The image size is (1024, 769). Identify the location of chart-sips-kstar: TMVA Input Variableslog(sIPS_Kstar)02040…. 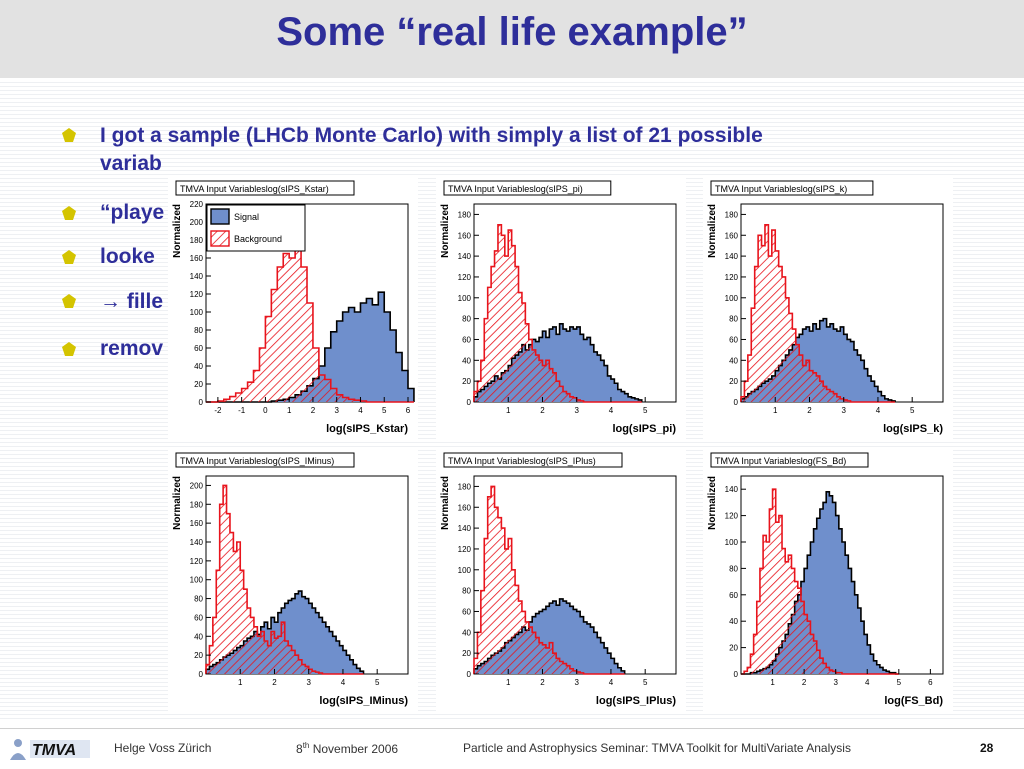
(293, 309).